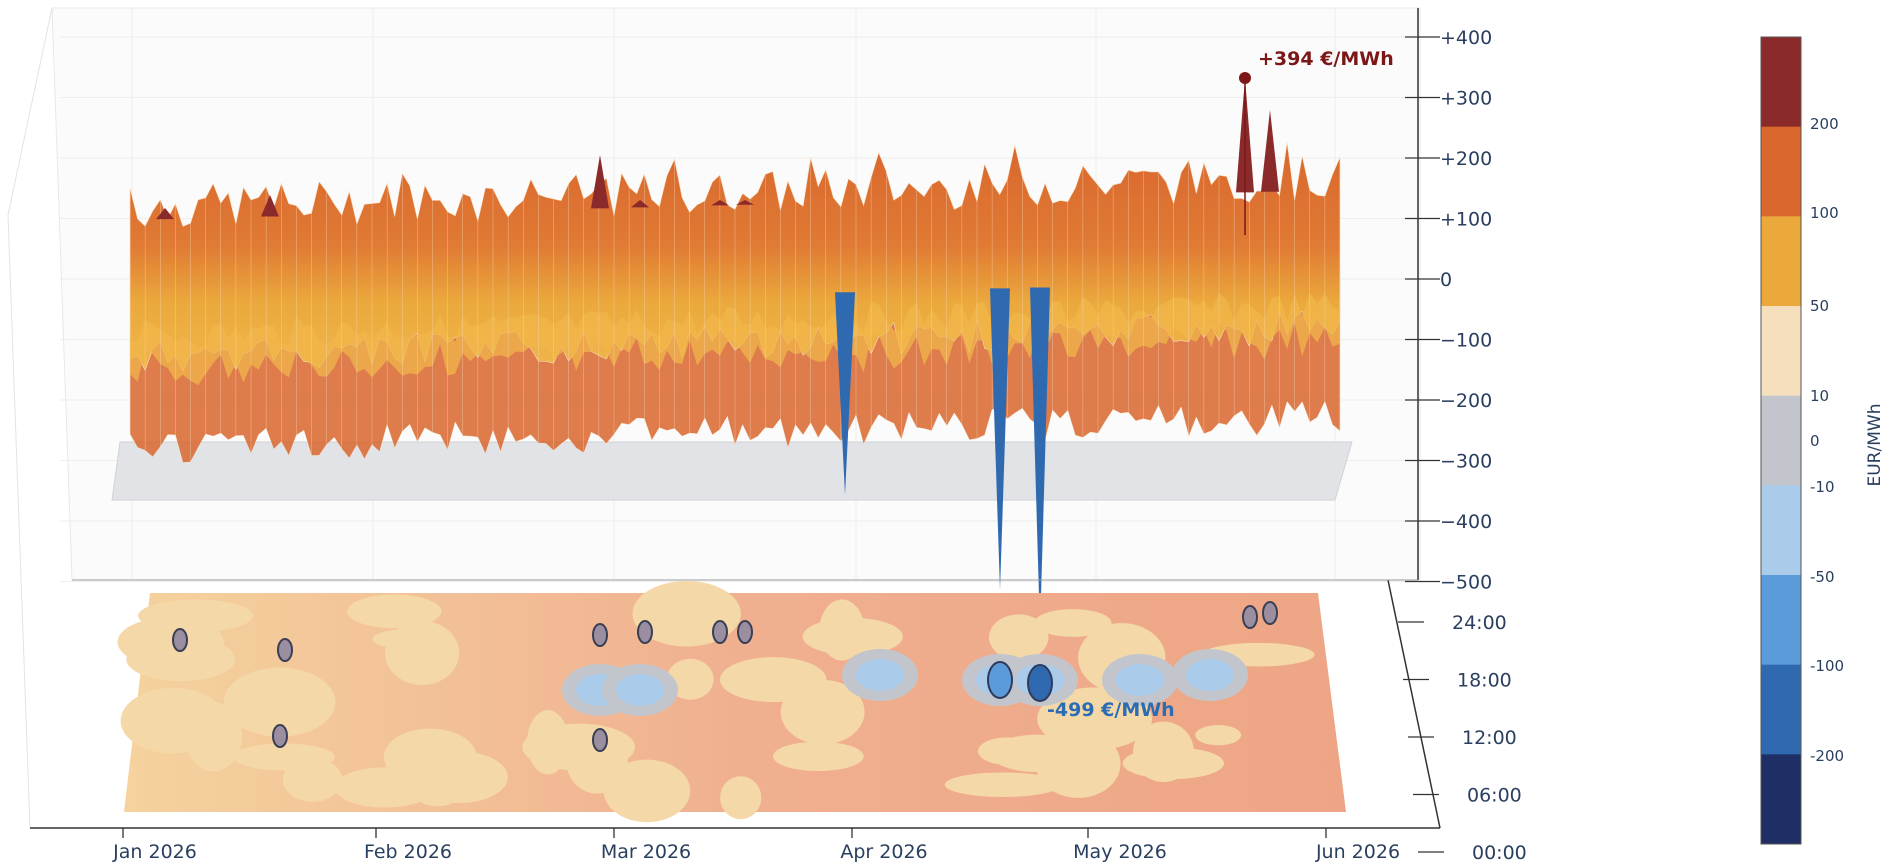 The width and height of the screenshot is (1888, 865). What do you see at coordinates (1466, 159) in the screenshot?
I see `z-tick-label: +200` at bounding box center [1466, 159].